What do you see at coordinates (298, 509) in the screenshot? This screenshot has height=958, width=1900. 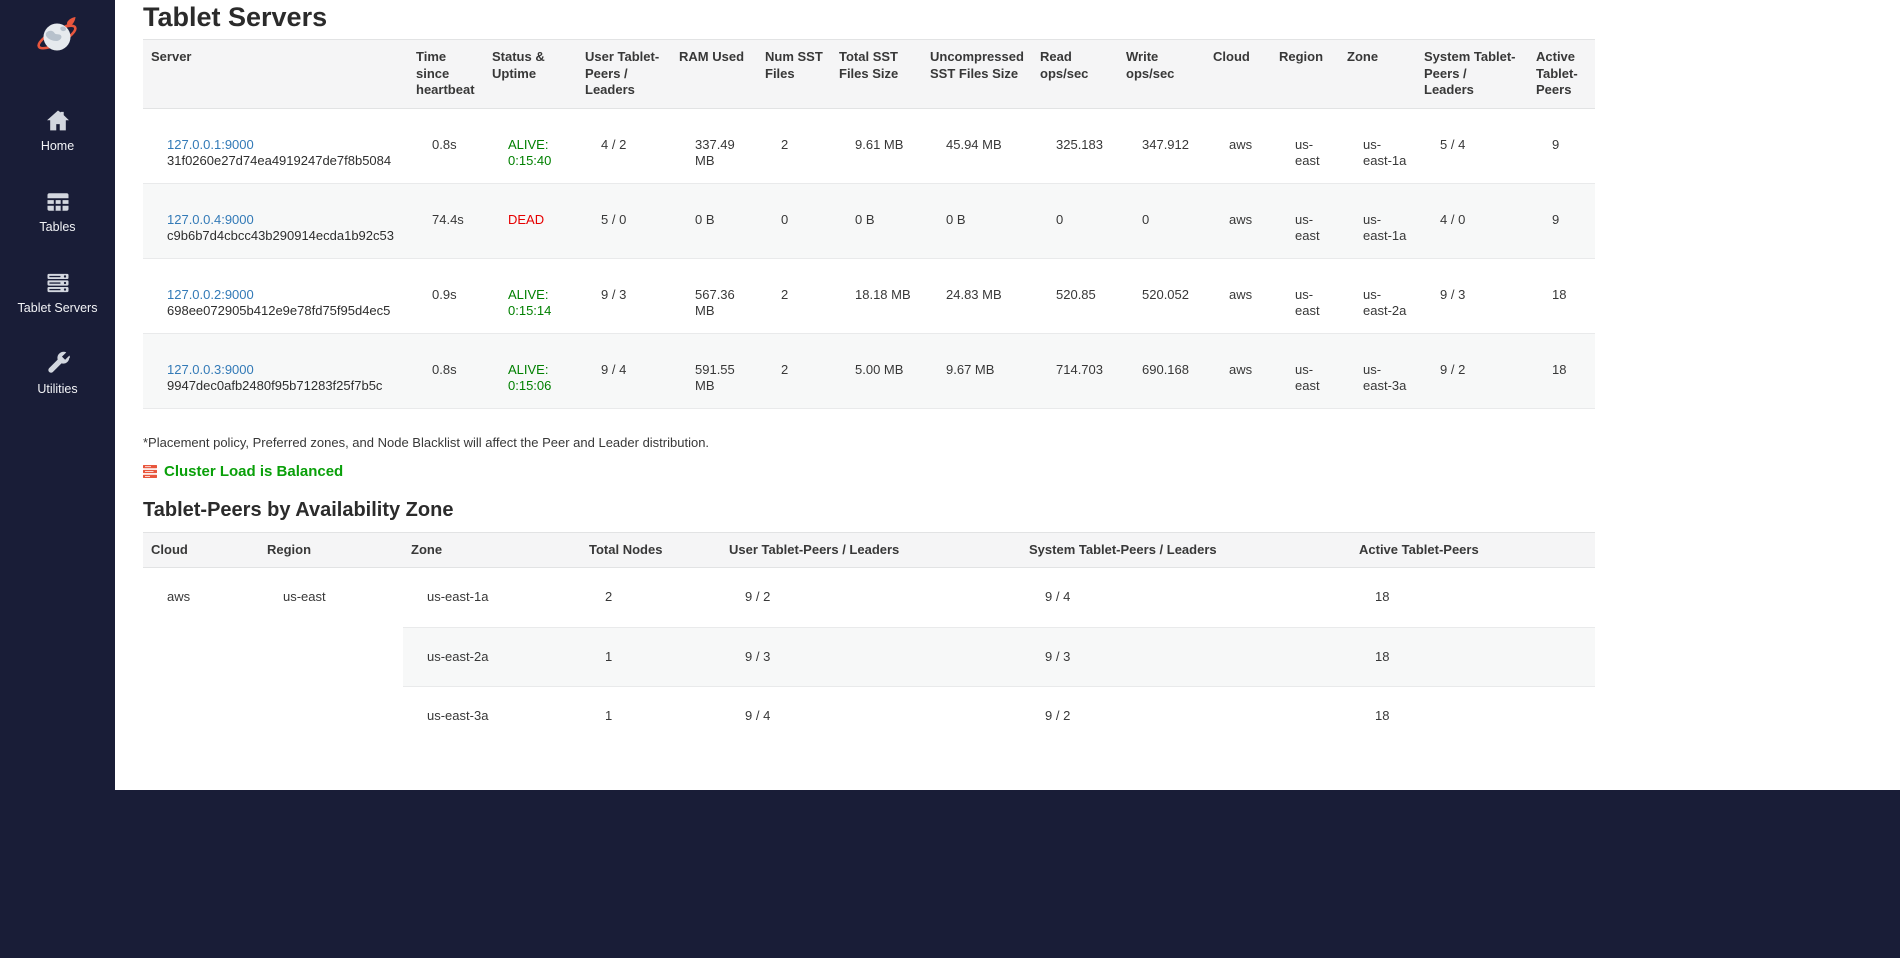 I see `section-title-zones: Tablet-Peers by Availability Zone` at bounding box center [298, 509].